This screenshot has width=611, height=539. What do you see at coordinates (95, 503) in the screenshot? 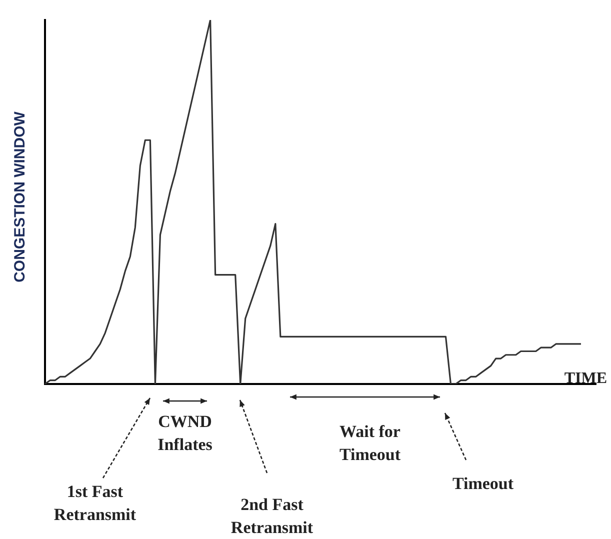
I see `text: 1st Fast Retransmit` at bounding box center [95, 503].